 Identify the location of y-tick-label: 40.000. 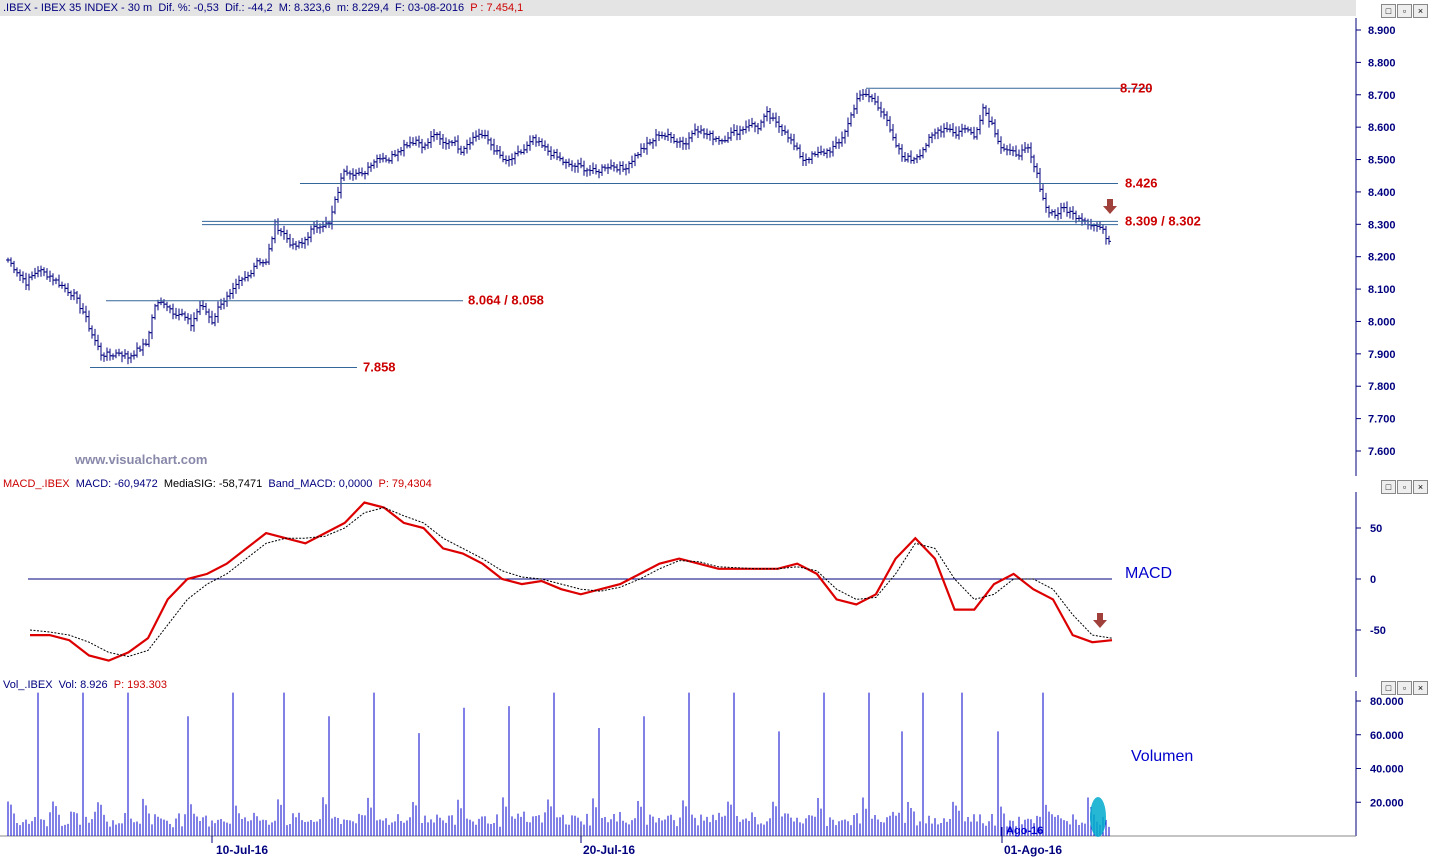
(1387, 770).